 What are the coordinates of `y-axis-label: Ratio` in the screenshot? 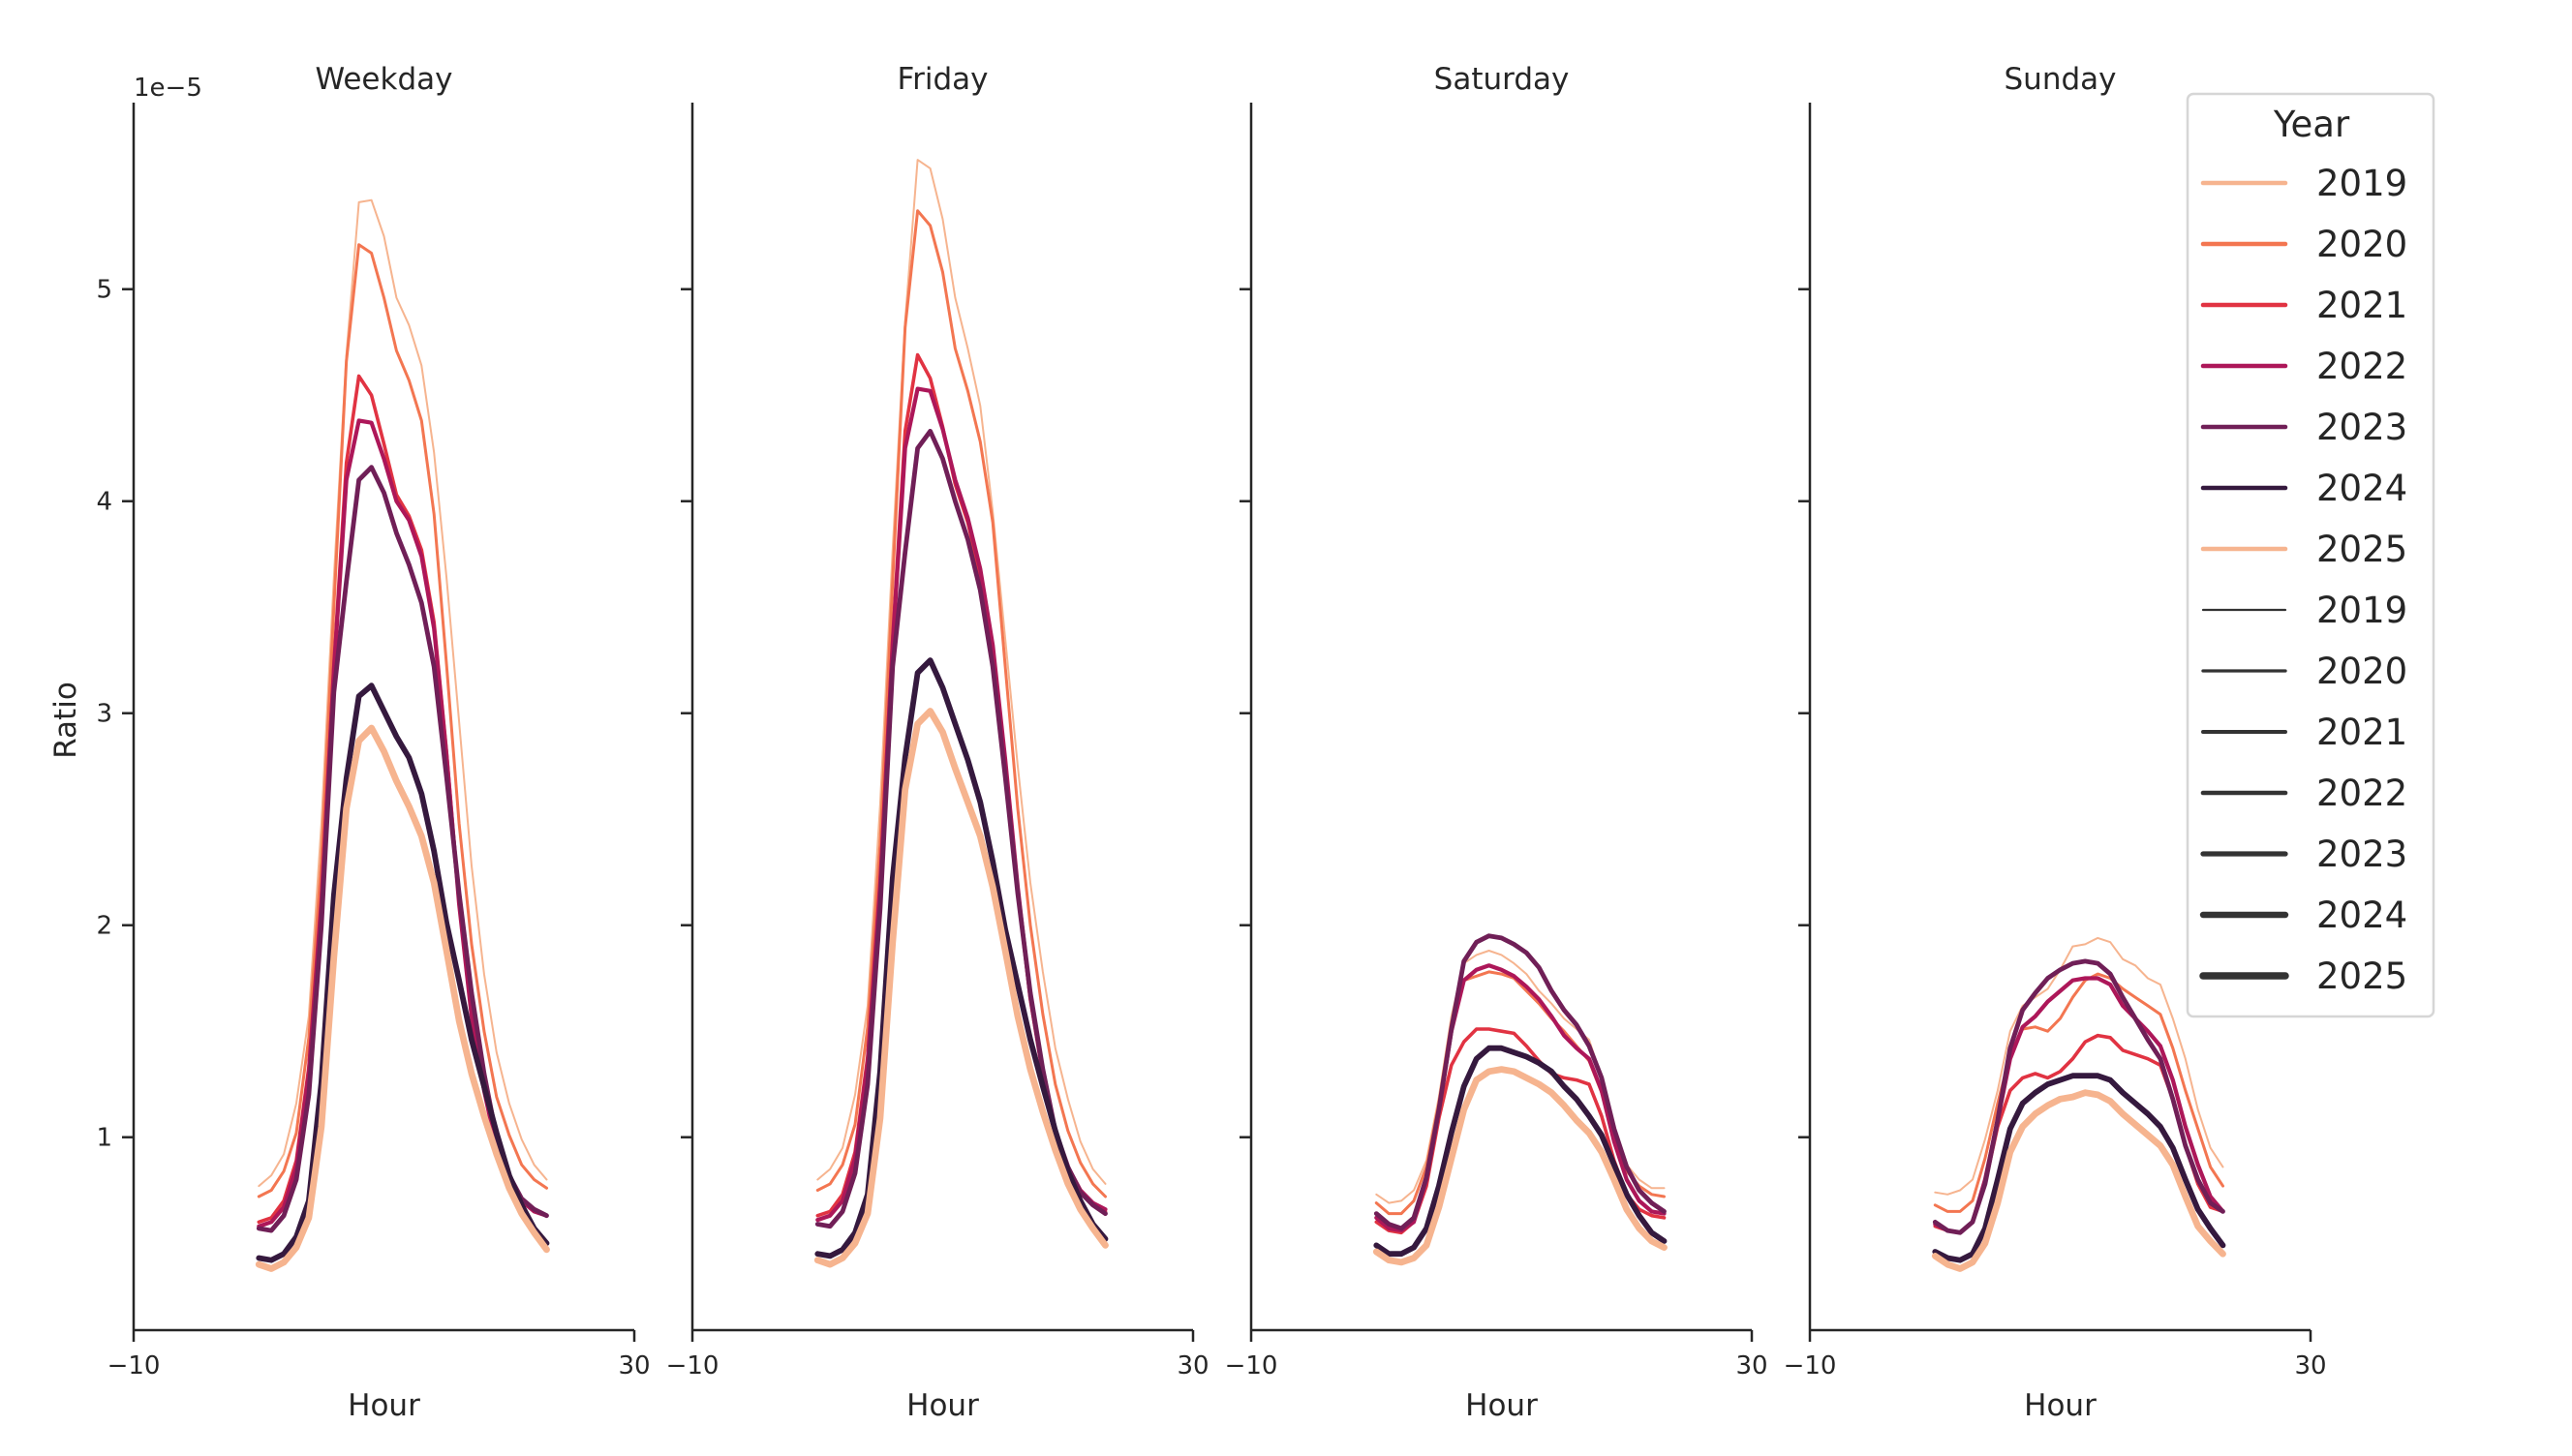 It's located at (65, 721).